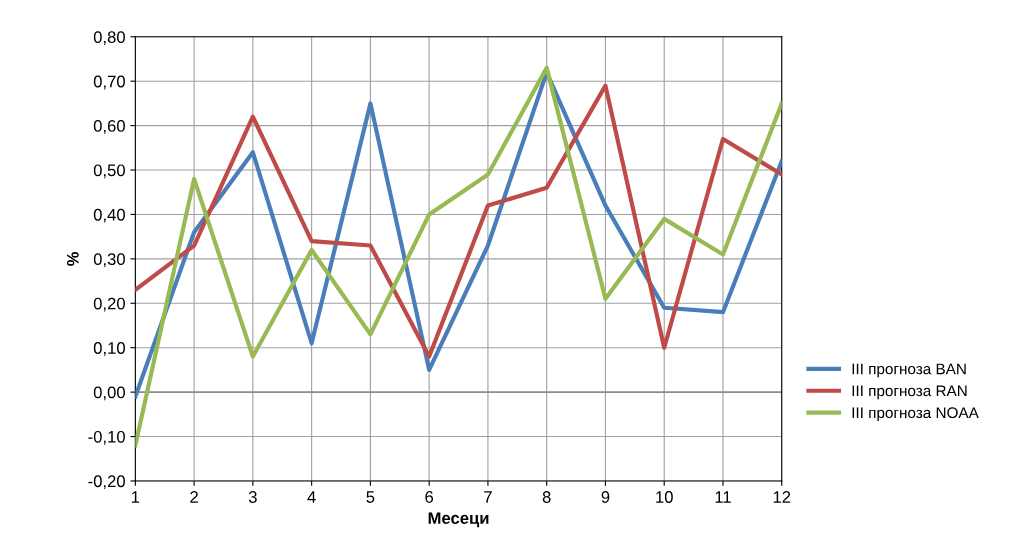  Describe the element at coordinates (915, 414) in the screenshot. I see `legend-label: III прогноза NOAA` at that location.